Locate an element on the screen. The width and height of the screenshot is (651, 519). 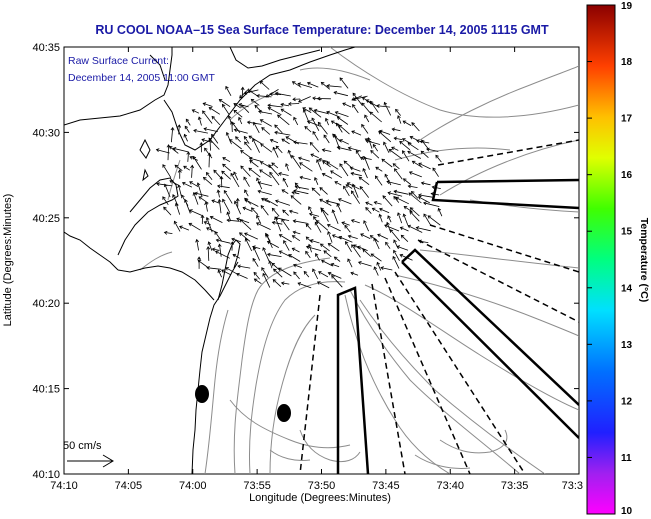
colorbar-tick-label: 10 is located at coordinates (627, 511).